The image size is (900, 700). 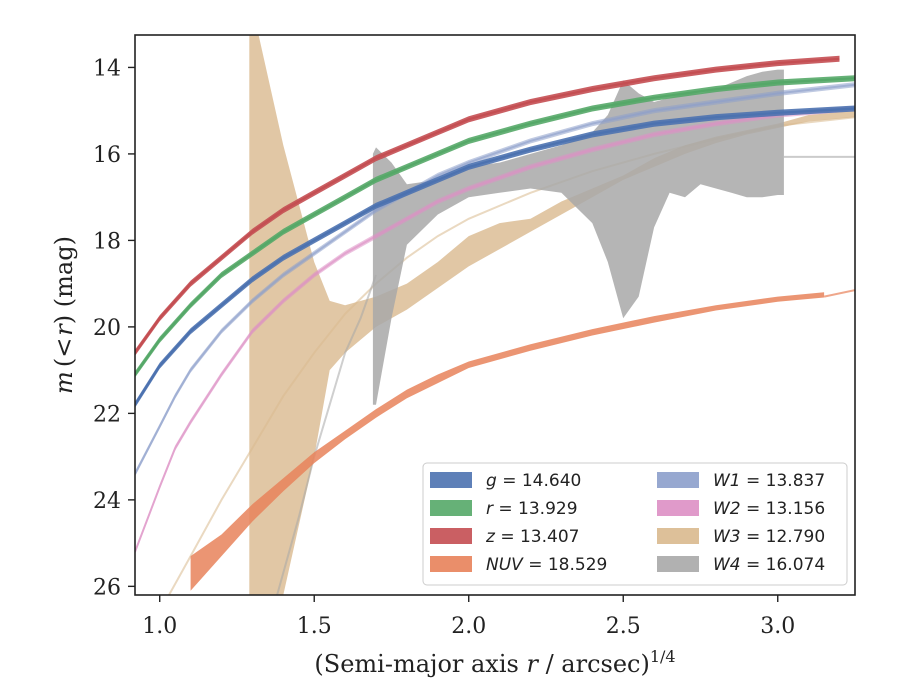 What do you see at coordinates (769, 509) in the screenshot?
I see `legend-label-w2: W2 = 13.156` at bounding box center [769, 509].